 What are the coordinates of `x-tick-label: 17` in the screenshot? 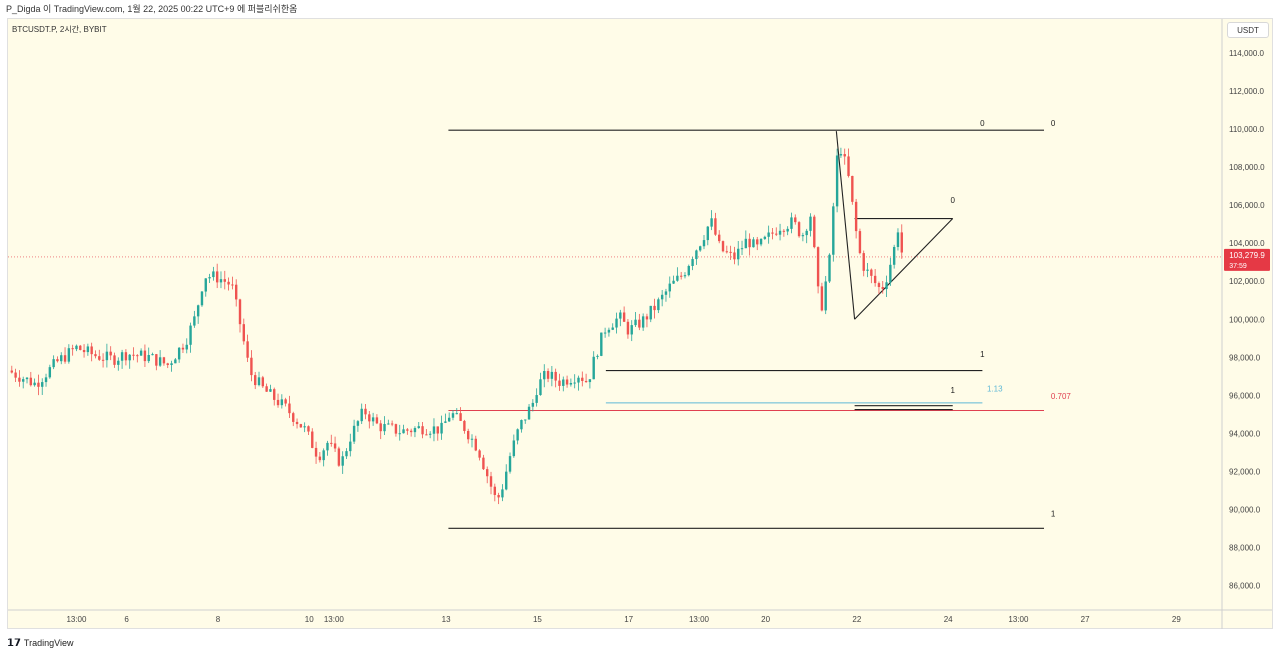 It's located at (628, 619).